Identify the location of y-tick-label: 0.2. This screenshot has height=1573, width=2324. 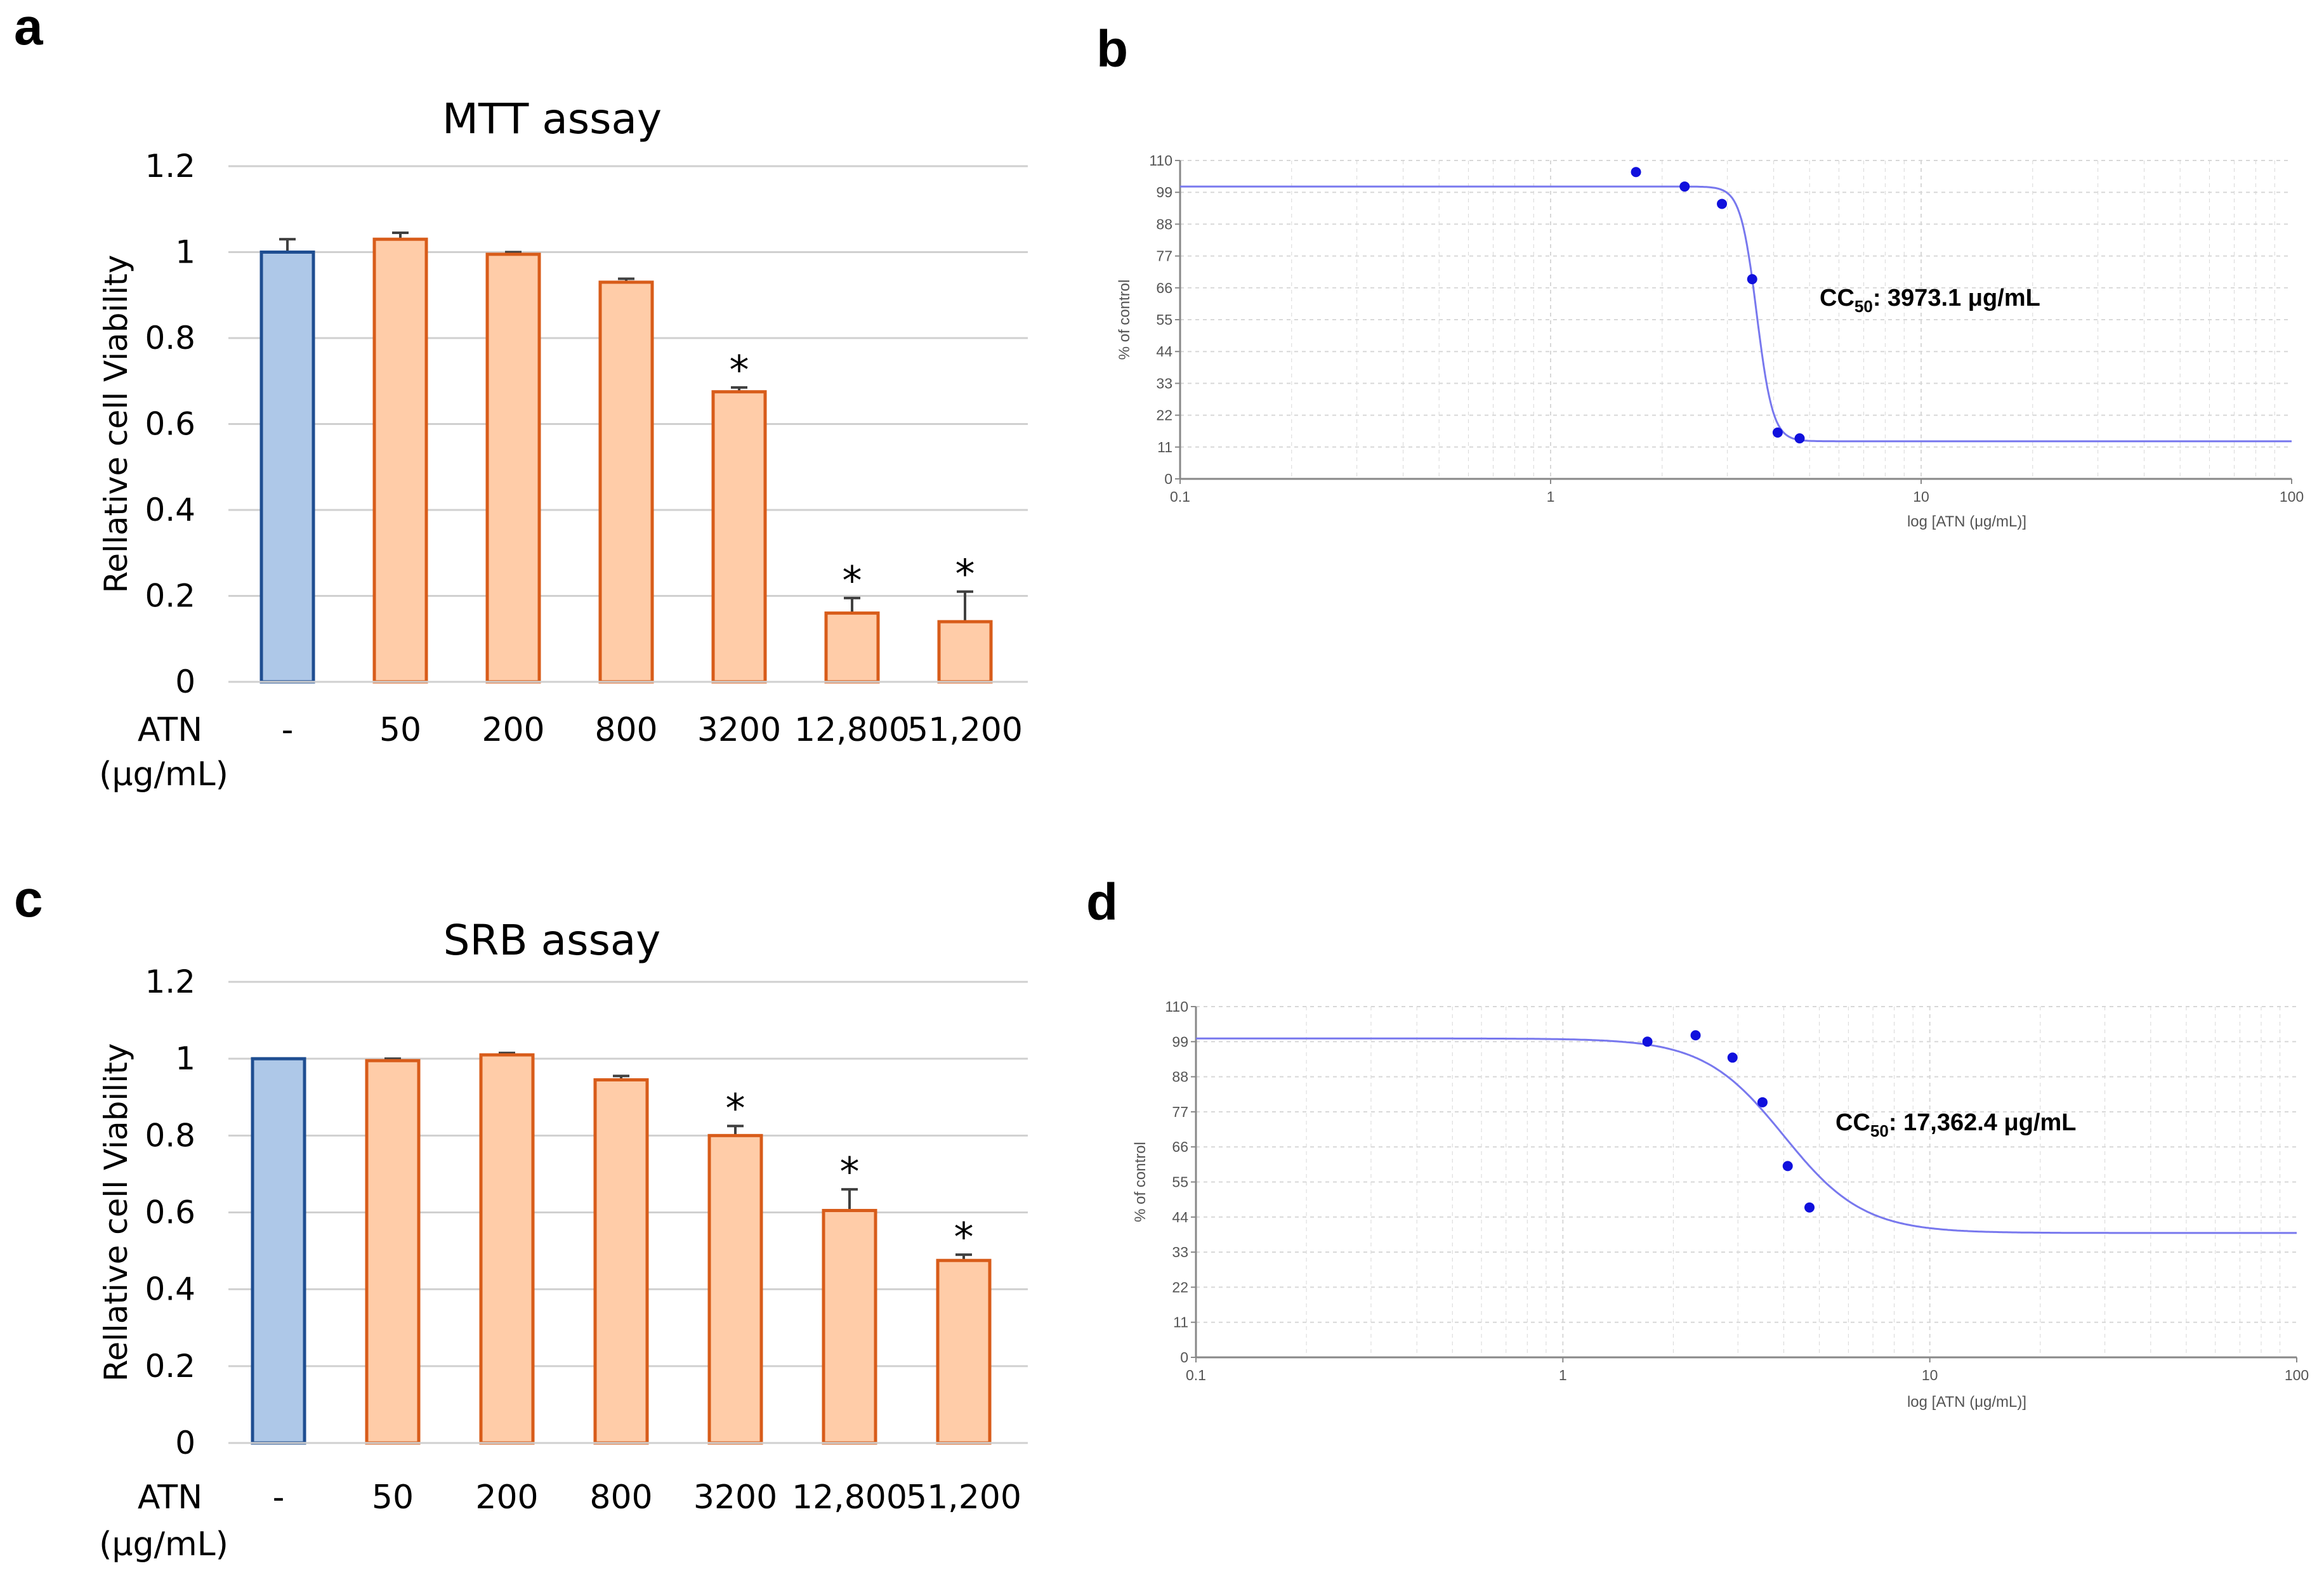
(170, 596).